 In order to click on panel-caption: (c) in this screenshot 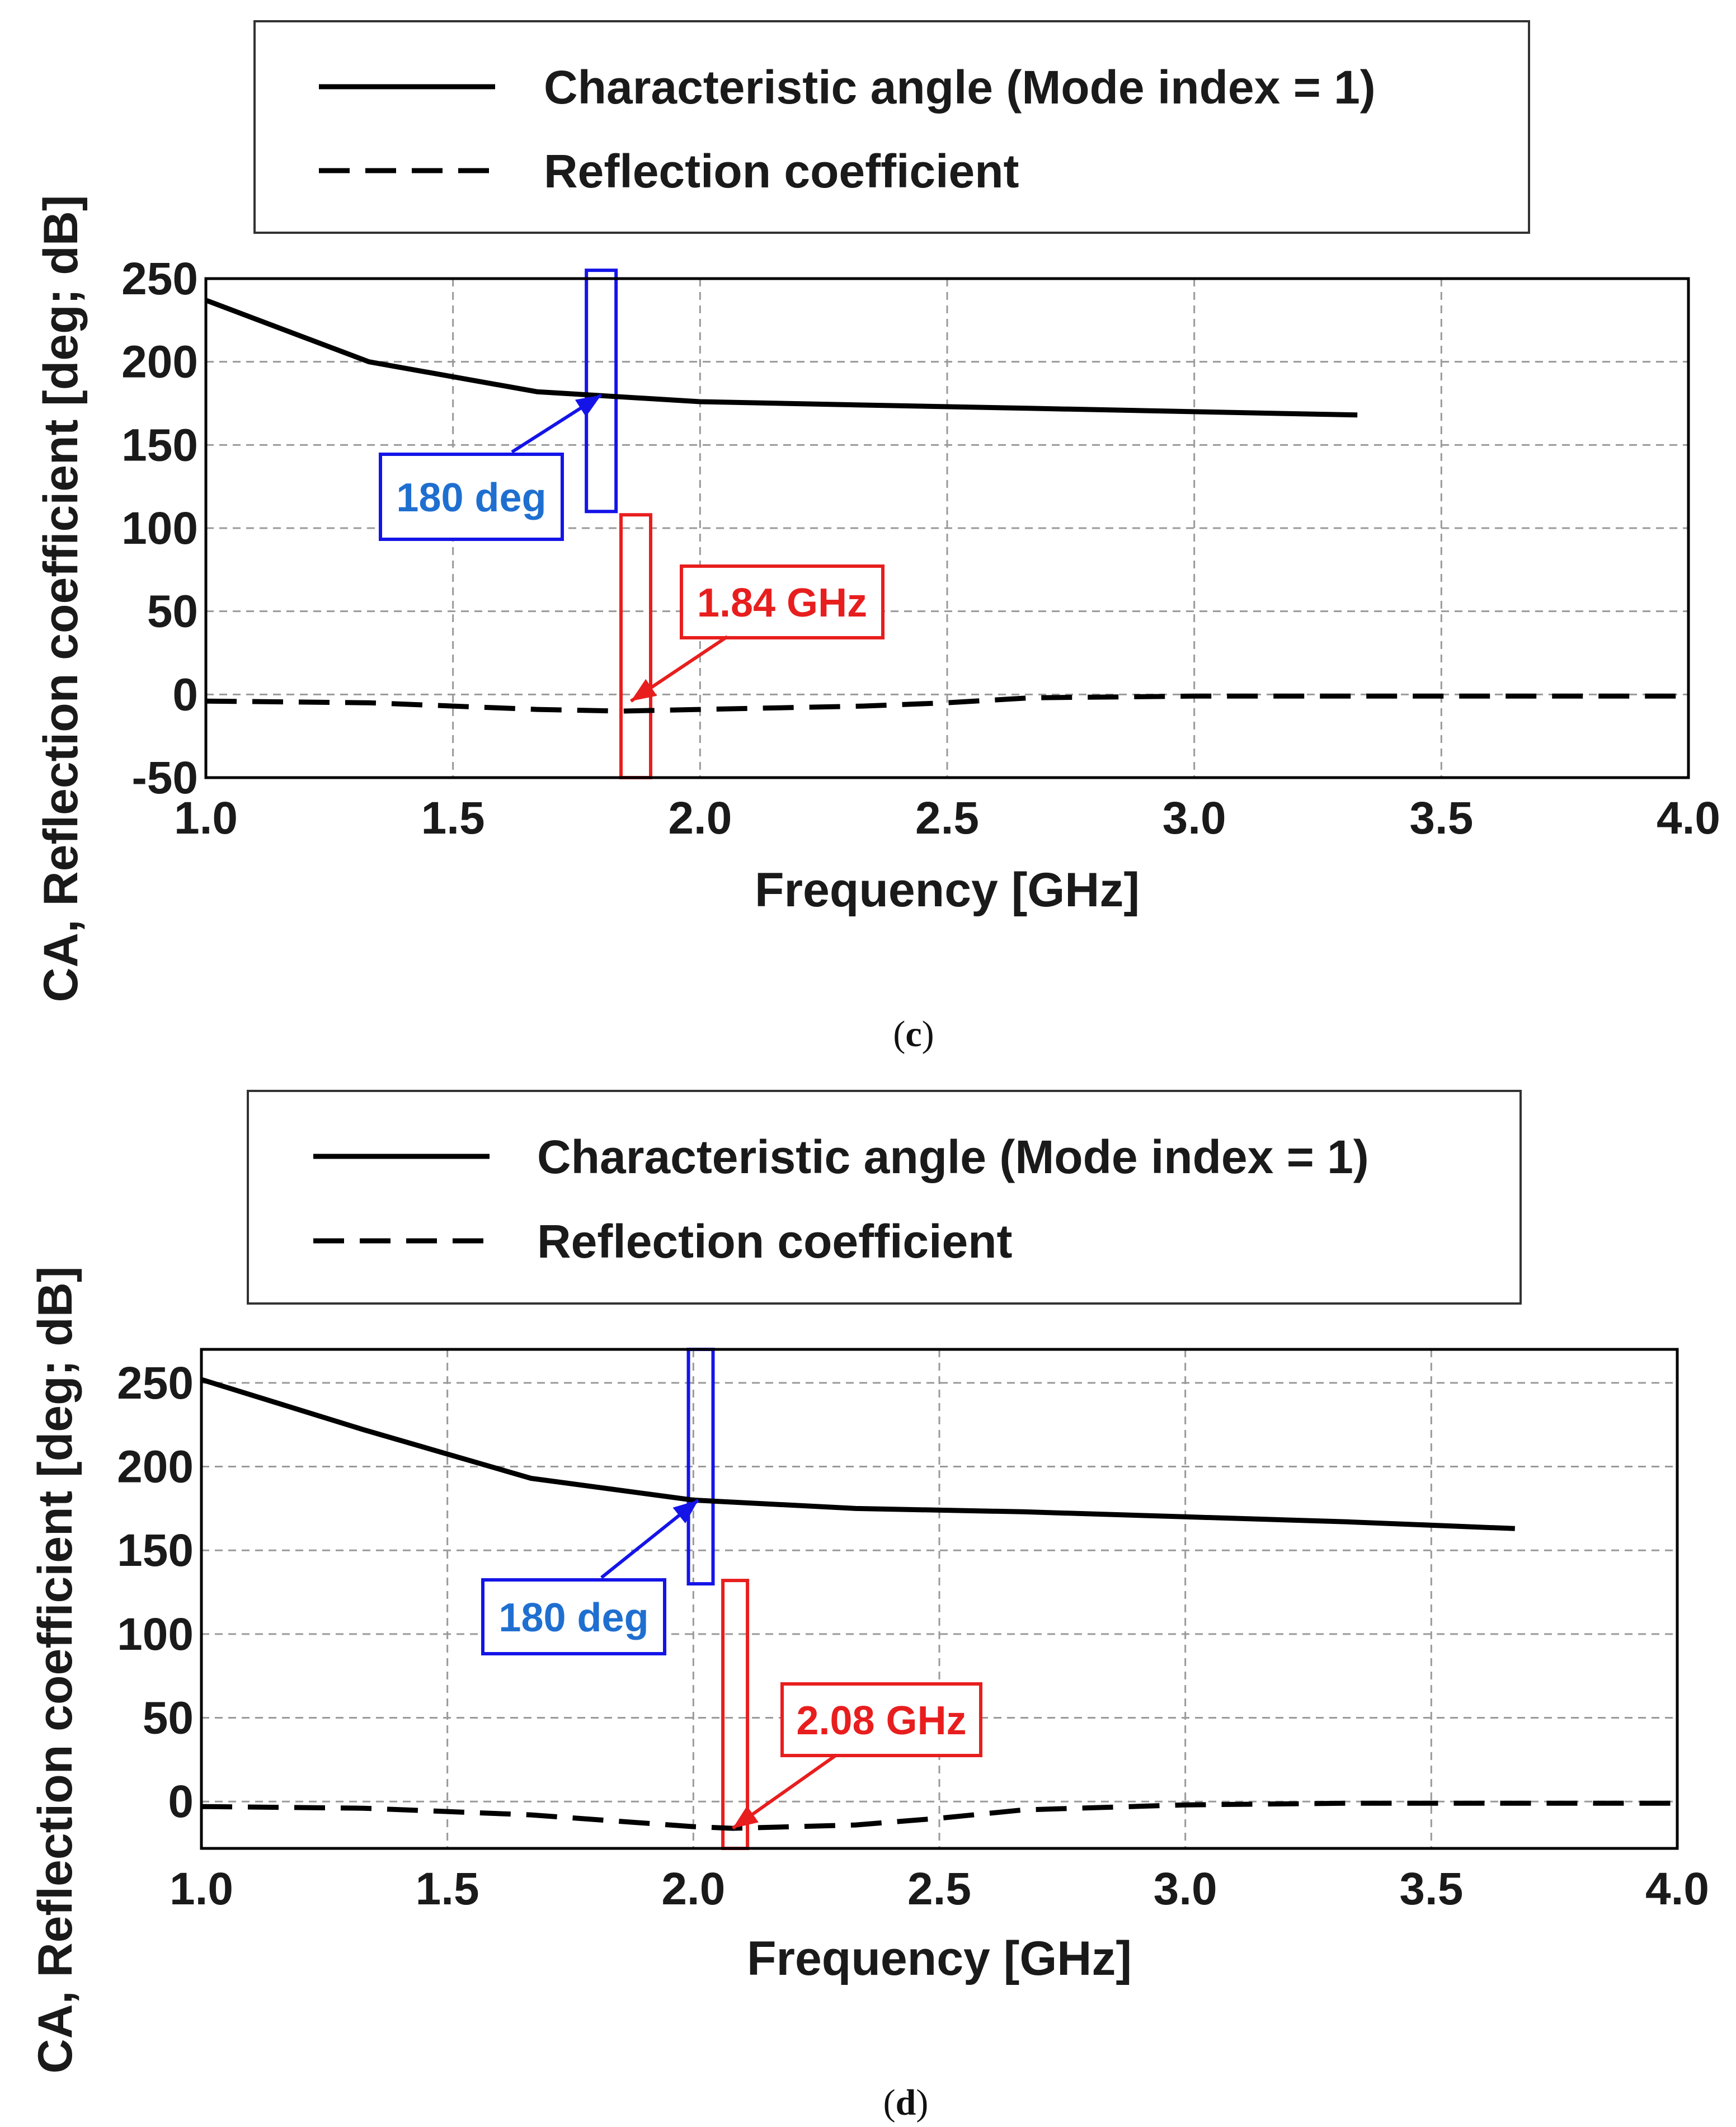, I will do `click(913, 1034)`.